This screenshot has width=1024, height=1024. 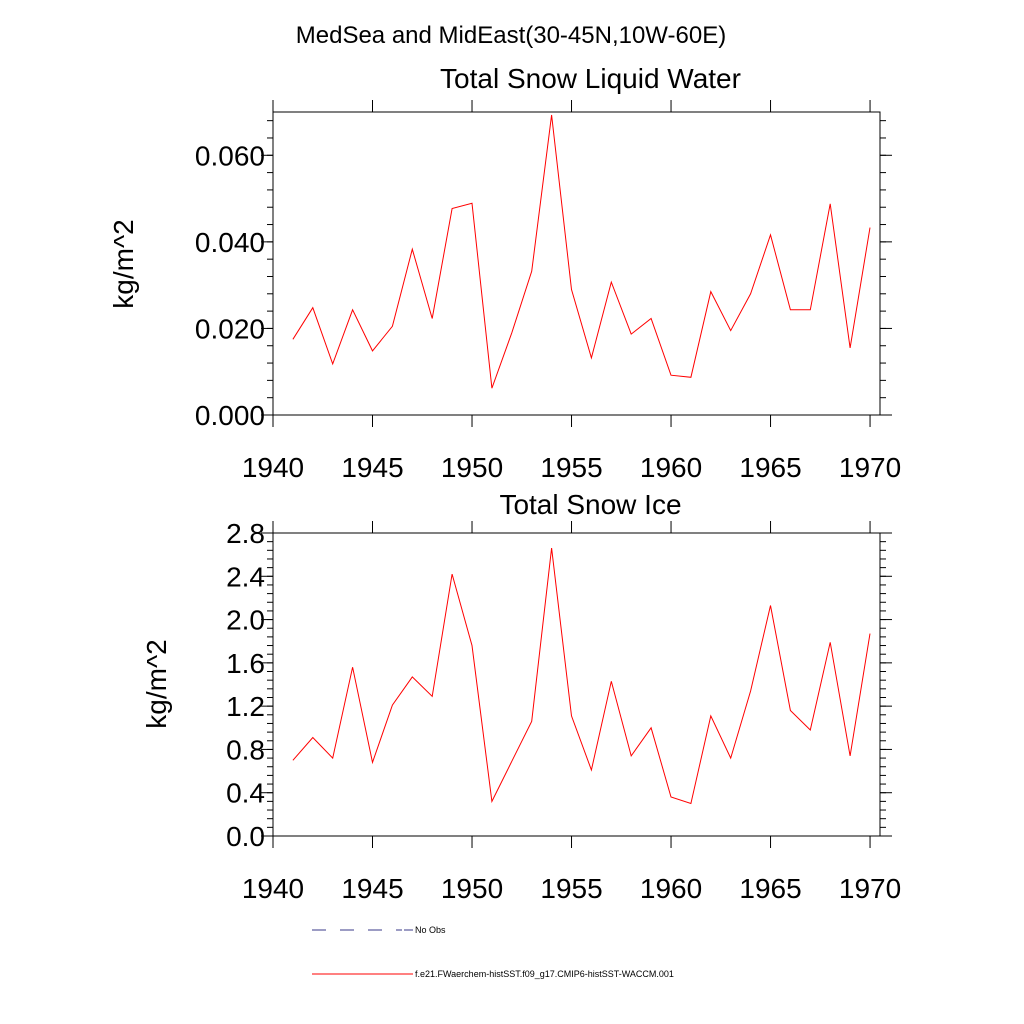 I want to click on legend-obs-label: No Obs, so click(x=430, y=930).